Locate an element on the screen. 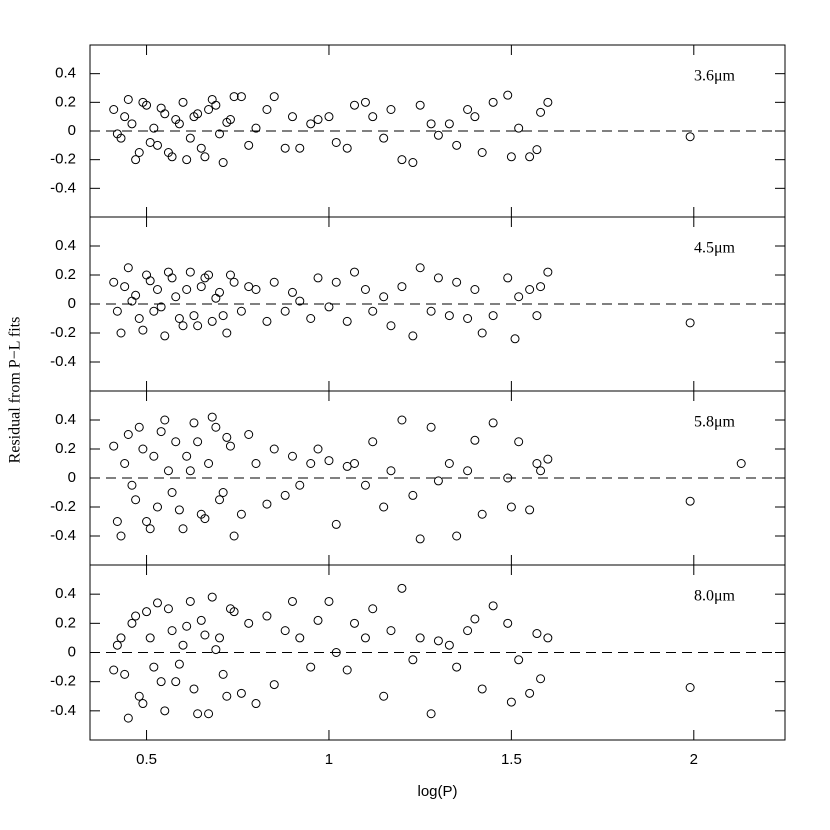 The height and width of the screenshot is (830, 830). y-axis-label: Residual from P−L fits is located at coordinates (15, 390).